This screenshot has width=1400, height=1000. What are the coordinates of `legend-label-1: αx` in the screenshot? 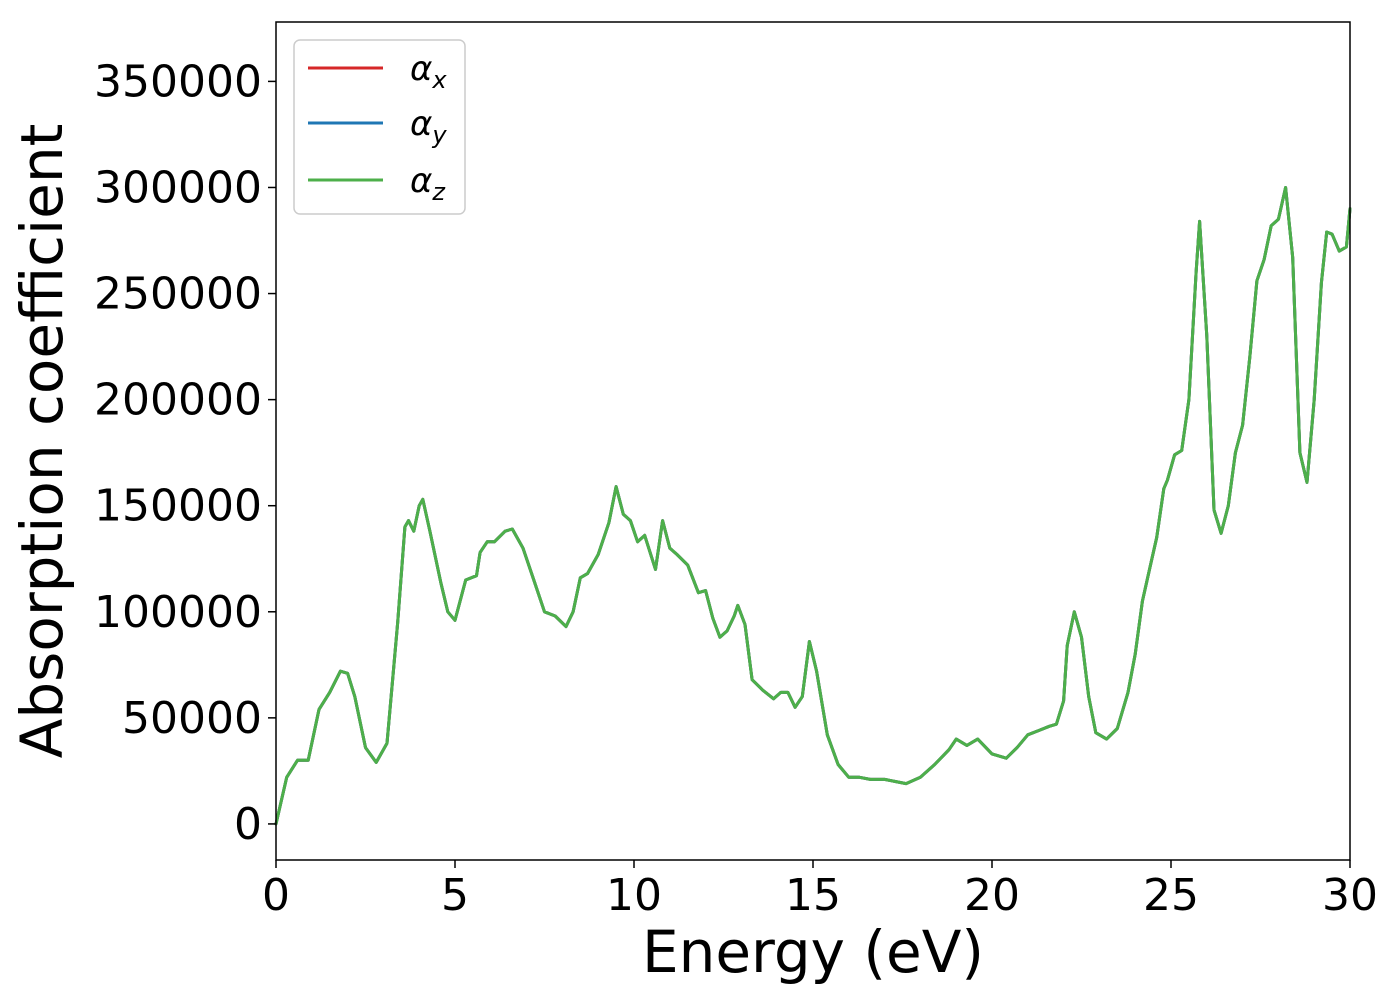 It's located at (428, 71).